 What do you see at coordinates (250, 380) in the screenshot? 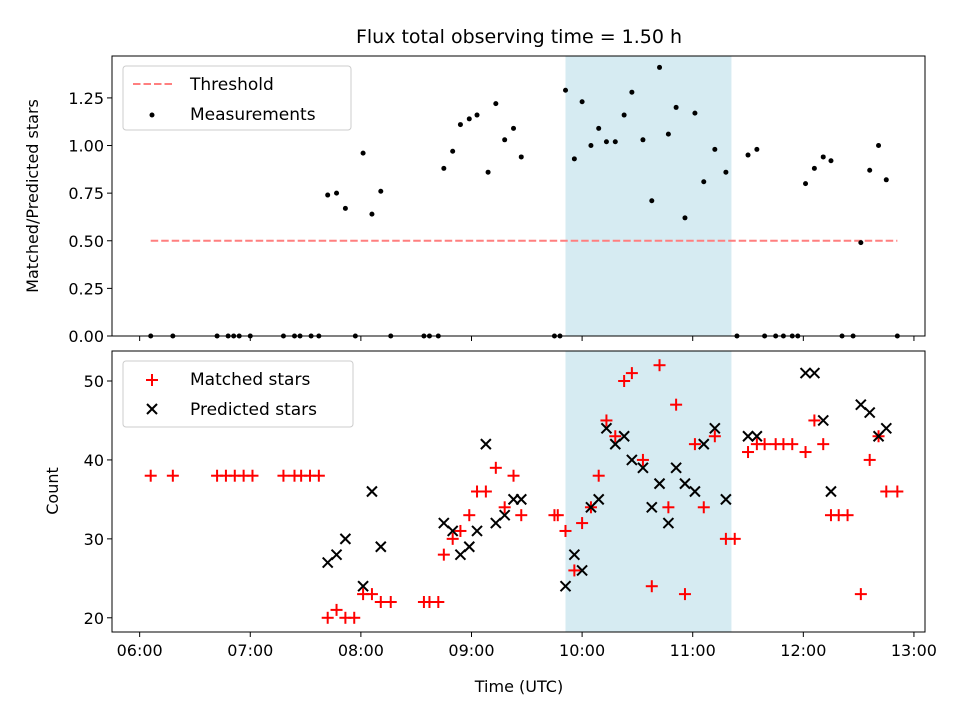
I see `matched-legend-label: Matched stars` at bounding box center [250, 380].